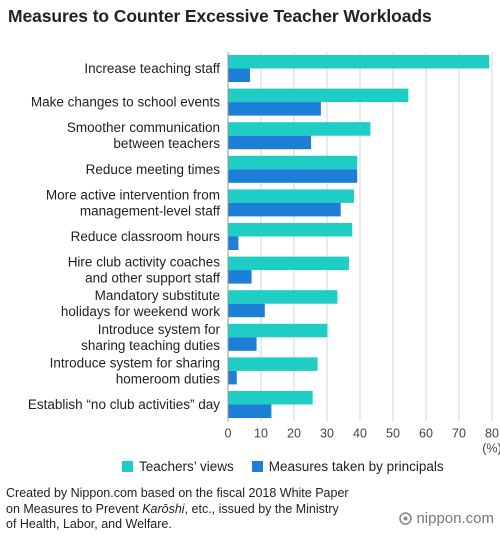  Describe the element at coordinates (146, 236) in the screenshot. I see `category-label: Reduce classroom hours` at that location.